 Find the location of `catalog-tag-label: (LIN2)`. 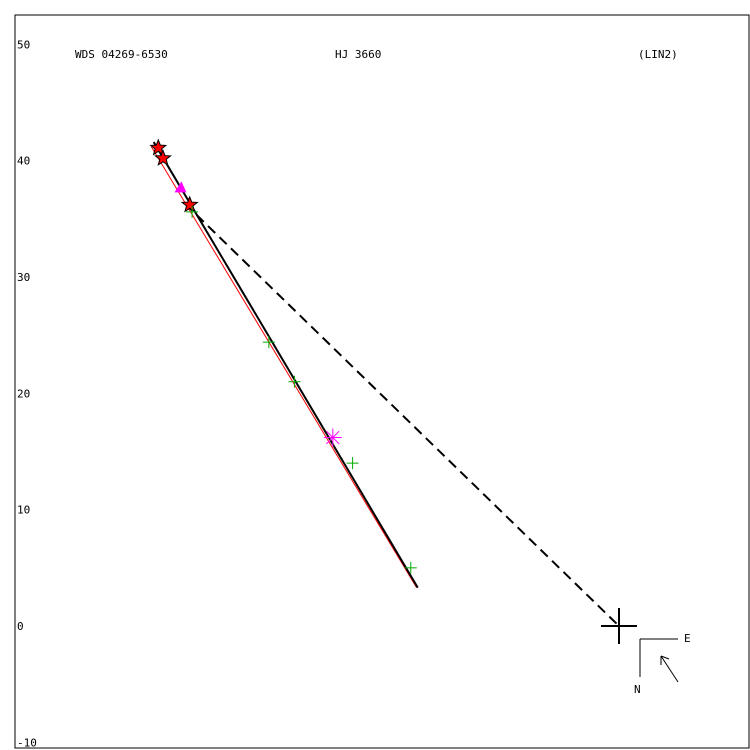

catalog-tag-label: (LIN2) is located at coordinates (658, 54).